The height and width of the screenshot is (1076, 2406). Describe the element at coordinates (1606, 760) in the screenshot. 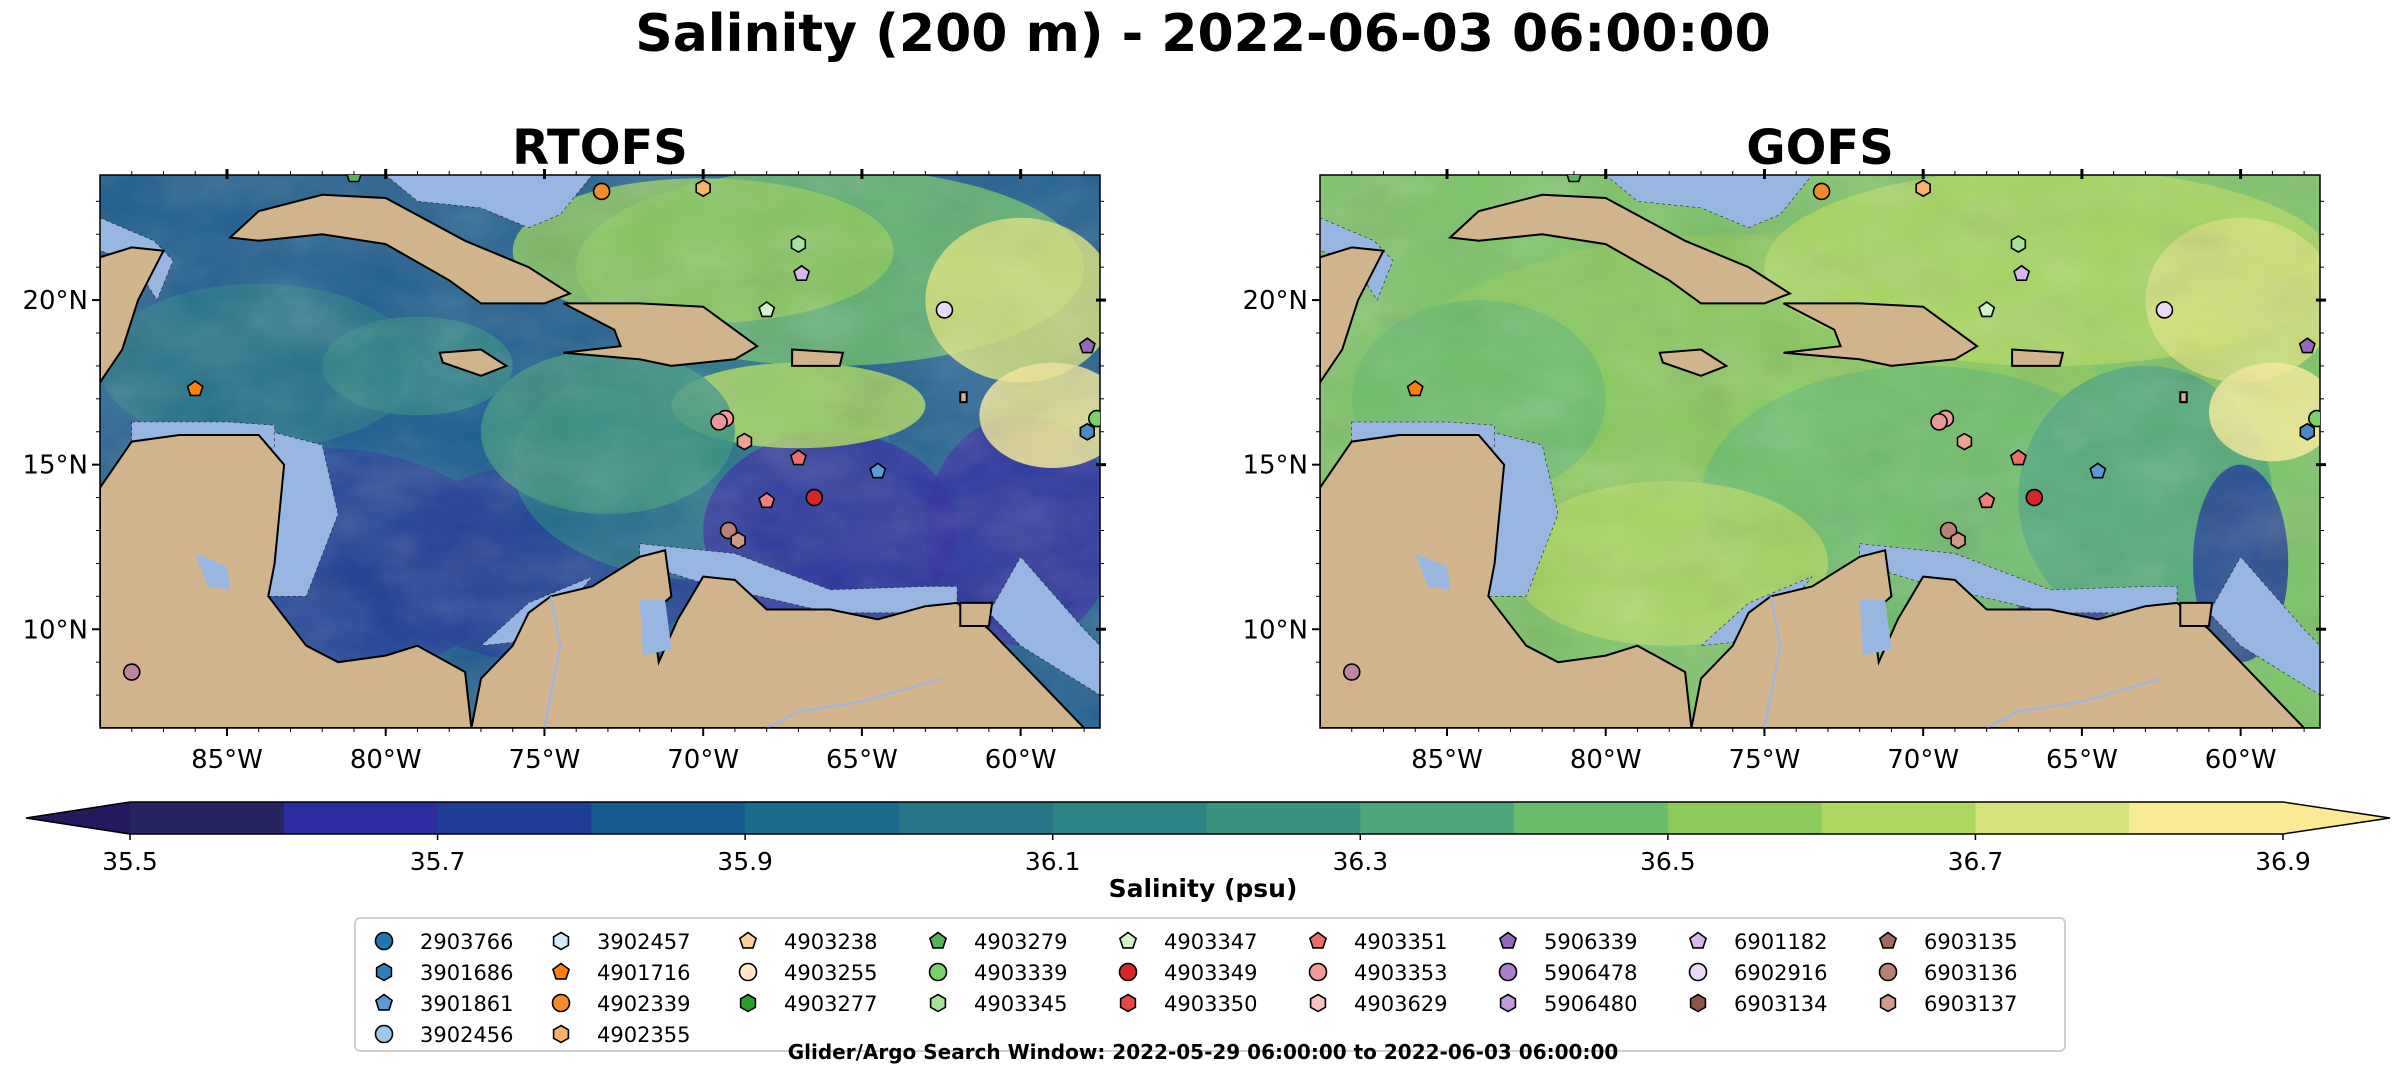

I see `x-tick-label: 80°W` at that location.